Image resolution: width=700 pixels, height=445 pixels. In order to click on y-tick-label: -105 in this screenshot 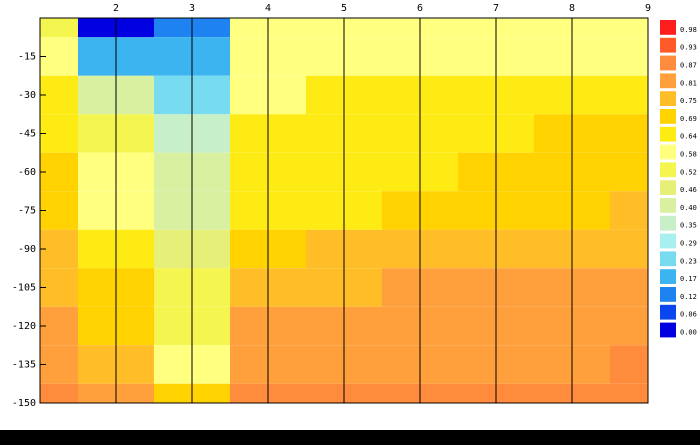, I will do `click(24, 288)`.